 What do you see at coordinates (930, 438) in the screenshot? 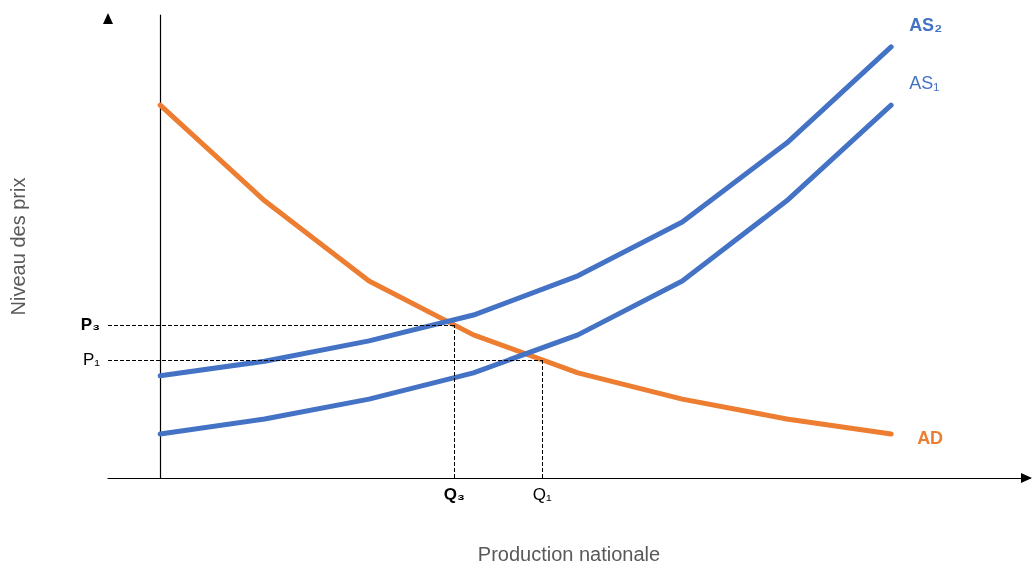
I see `series-label: AD` at bounding box center [930, 438].